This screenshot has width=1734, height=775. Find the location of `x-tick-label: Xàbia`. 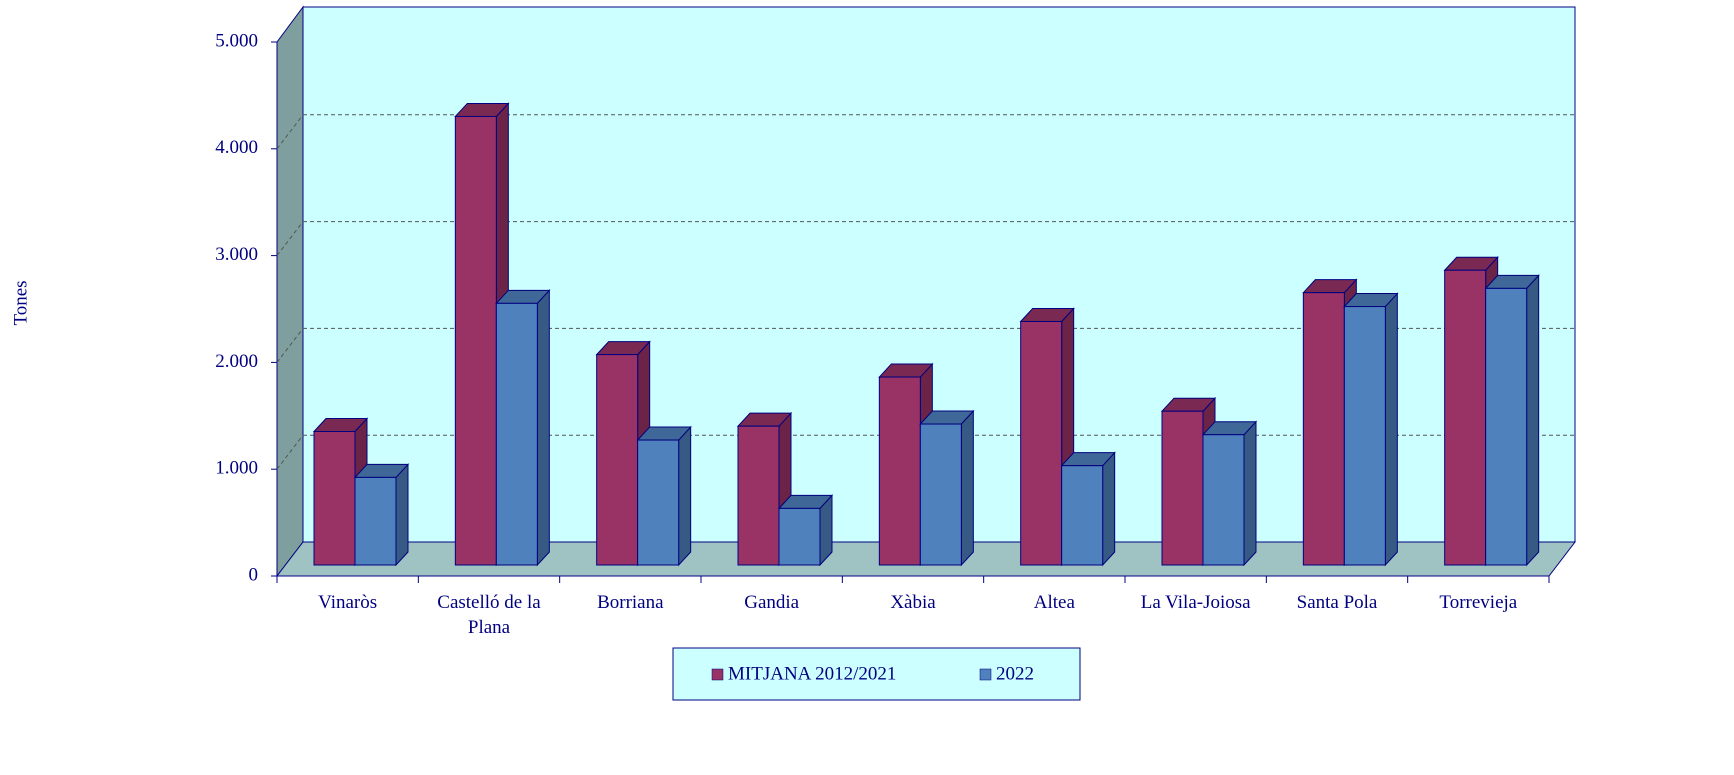

x-tick-label: Xàbia is located at coordinates (913, 602).